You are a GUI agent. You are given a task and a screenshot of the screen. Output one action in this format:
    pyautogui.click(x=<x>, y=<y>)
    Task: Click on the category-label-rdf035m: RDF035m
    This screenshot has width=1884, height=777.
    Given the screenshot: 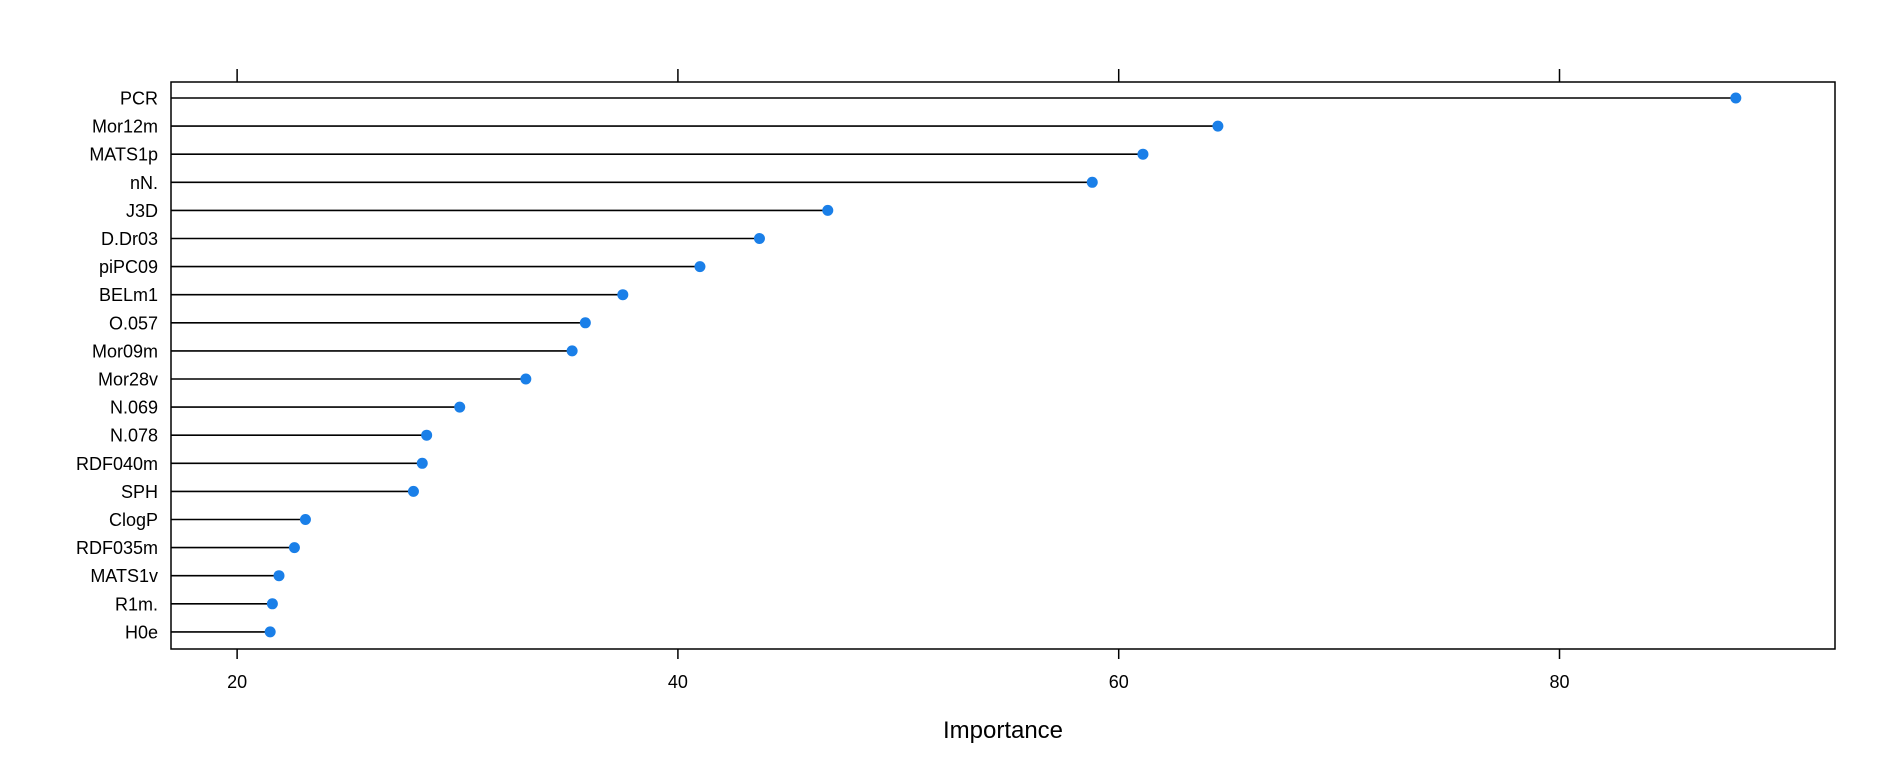 What is the action you would take?
    pyautogui.click(x=117, y=548)
    